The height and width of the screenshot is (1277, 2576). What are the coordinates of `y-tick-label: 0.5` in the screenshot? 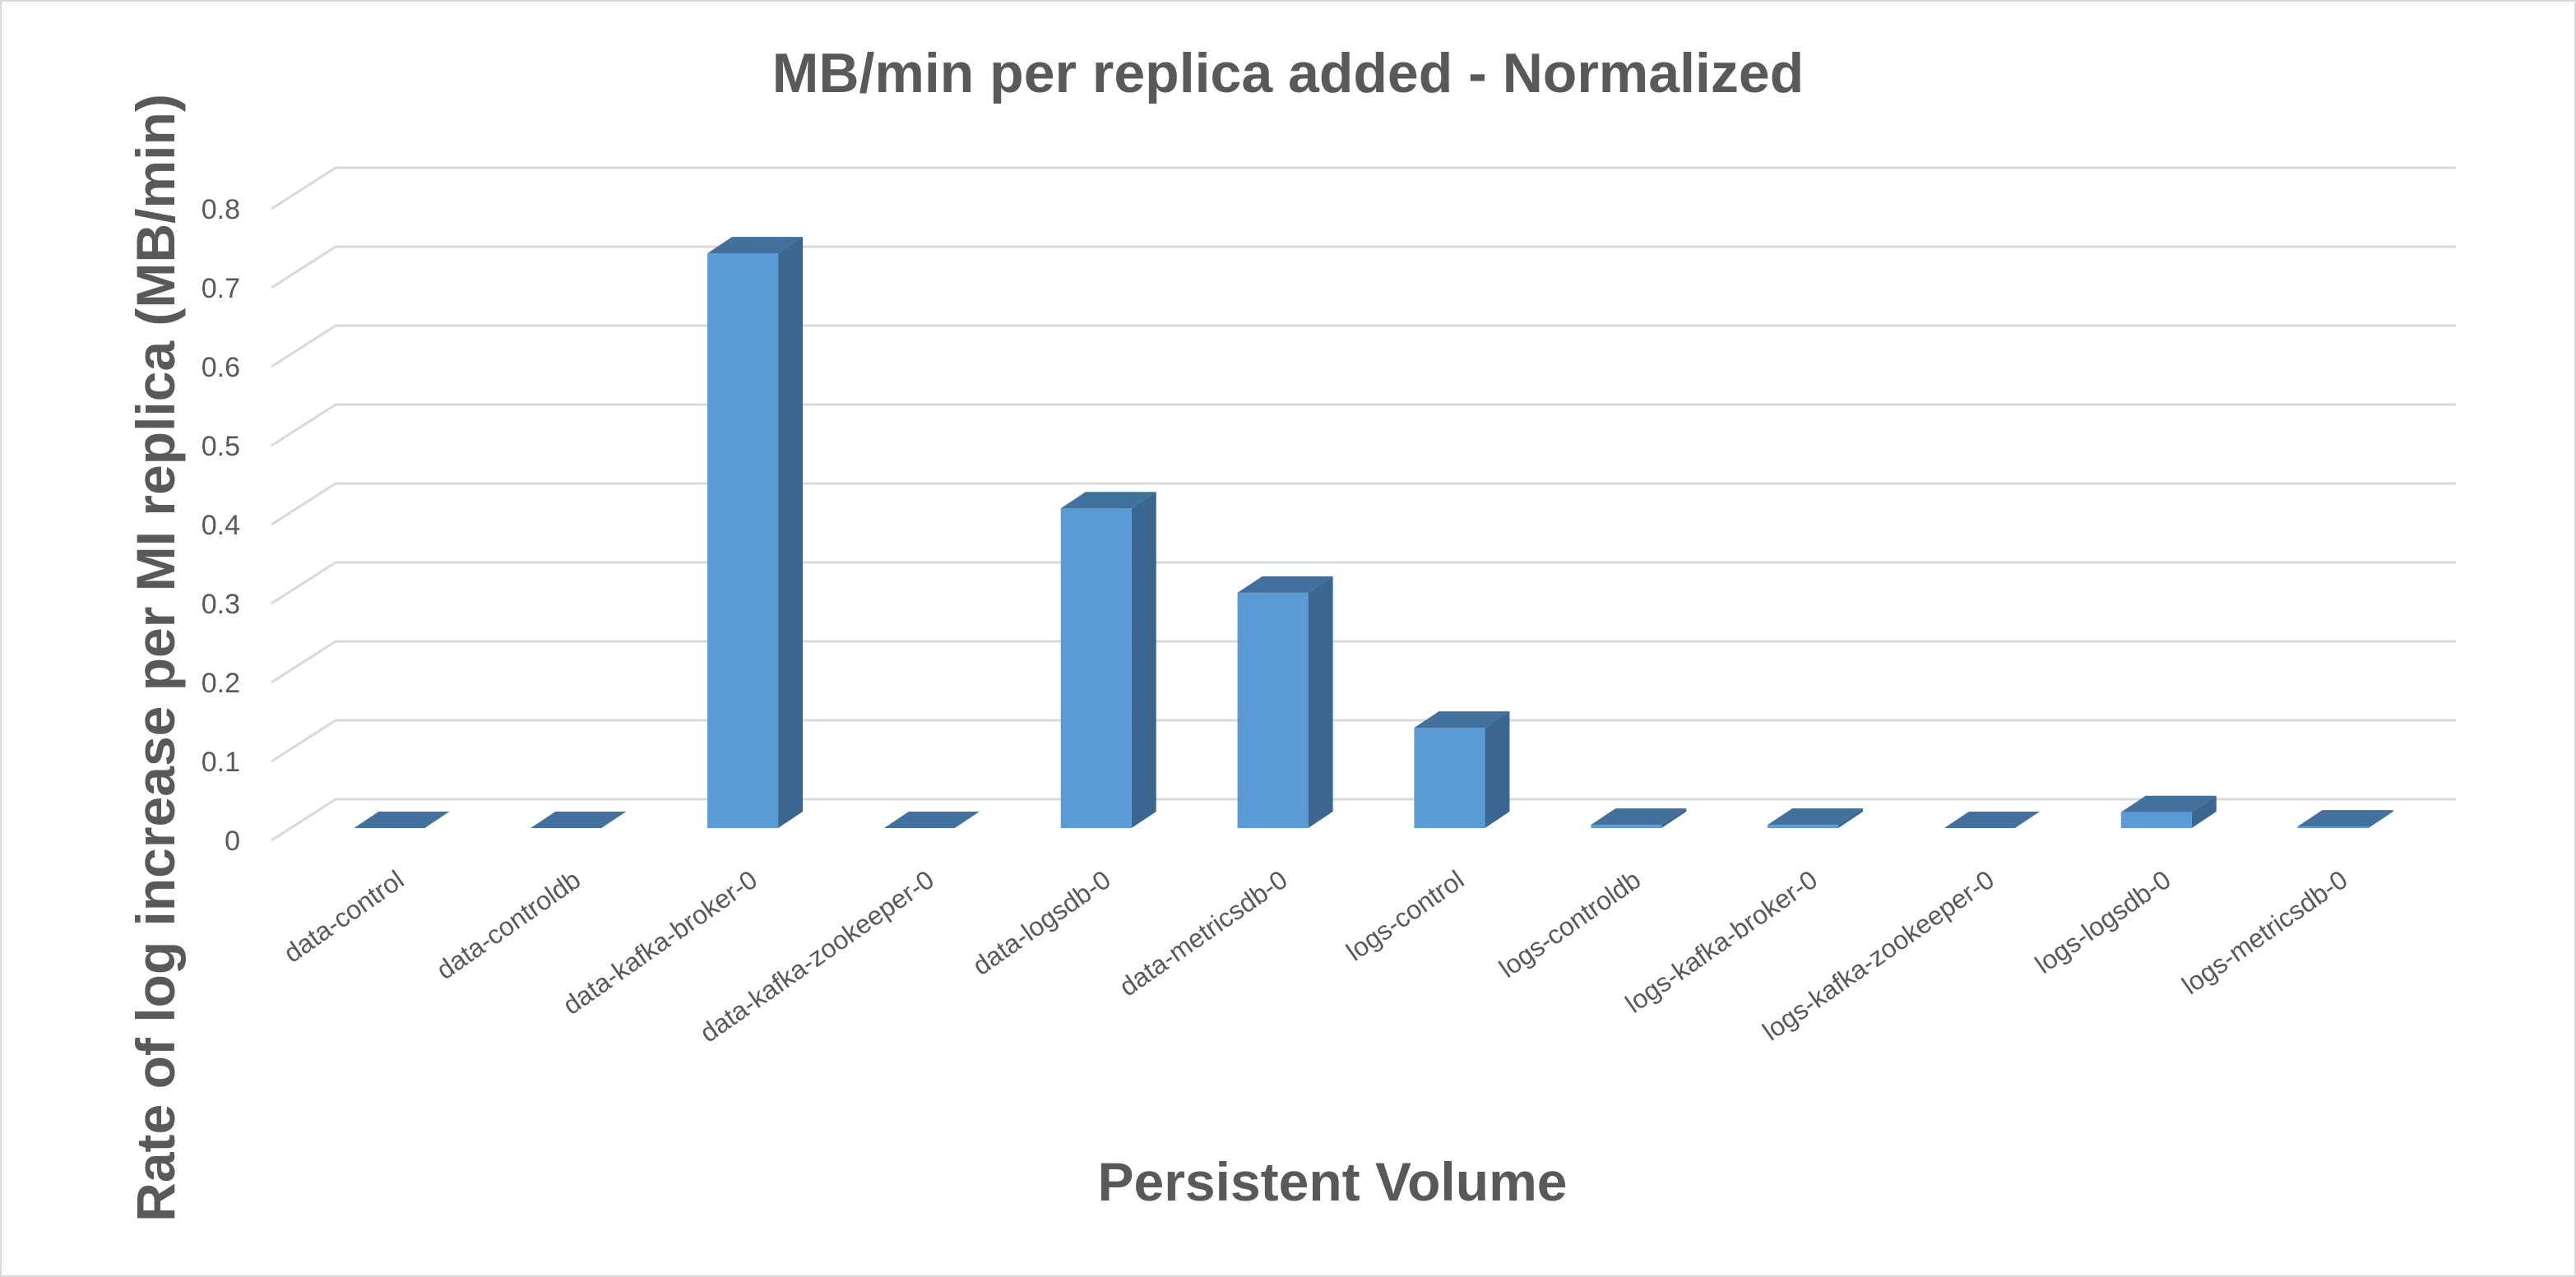 It's located at (221, 446).